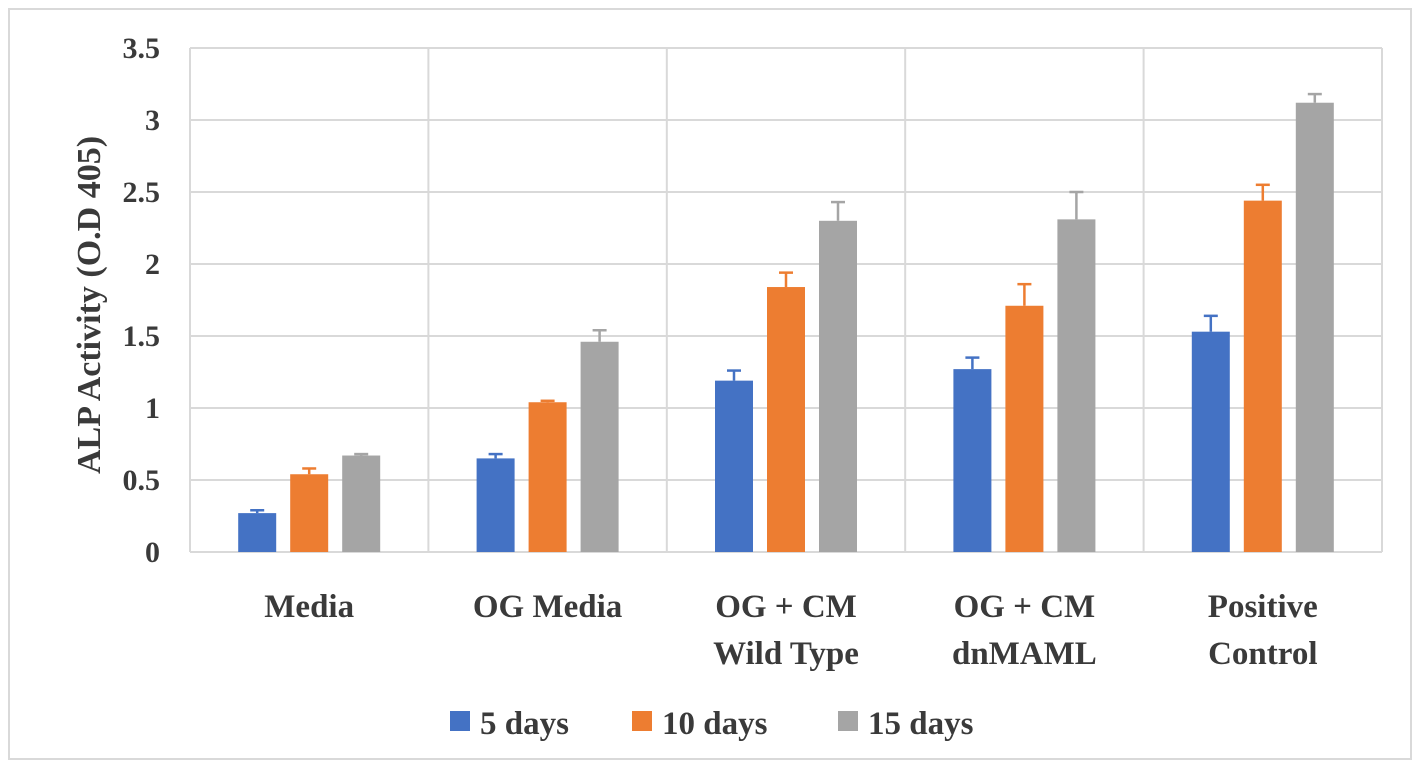 This screenshot has height=770, width=1425. Describe the element at coordinates (309, 607) in the screenshot. I see `x-category-label: Media` at that location.